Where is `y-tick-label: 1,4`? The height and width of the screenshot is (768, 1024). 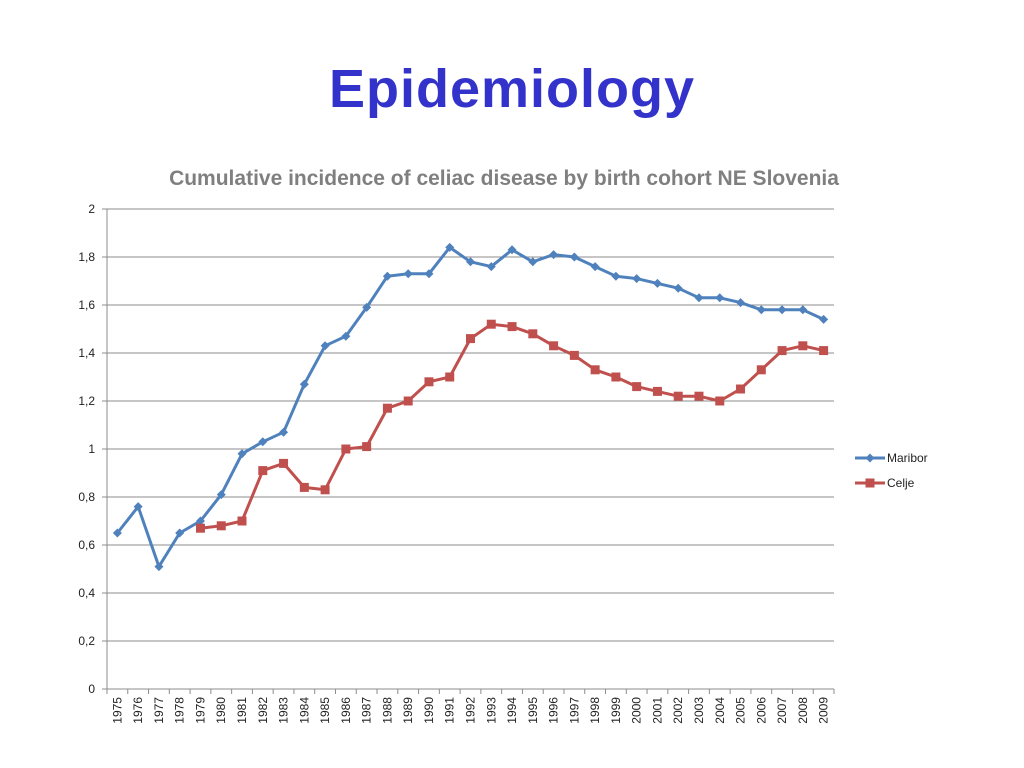
y-tick-label: 1,4 is located at coordinates (86, 353).